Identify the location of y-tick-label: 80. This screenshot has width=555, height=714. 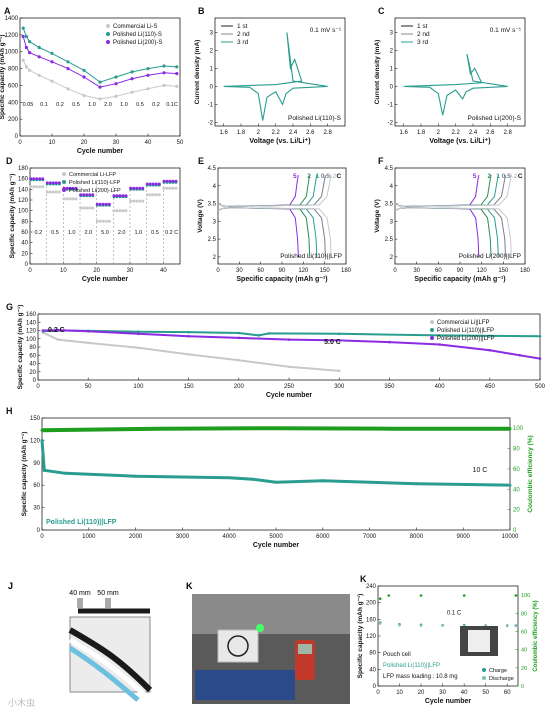
(372, 654).